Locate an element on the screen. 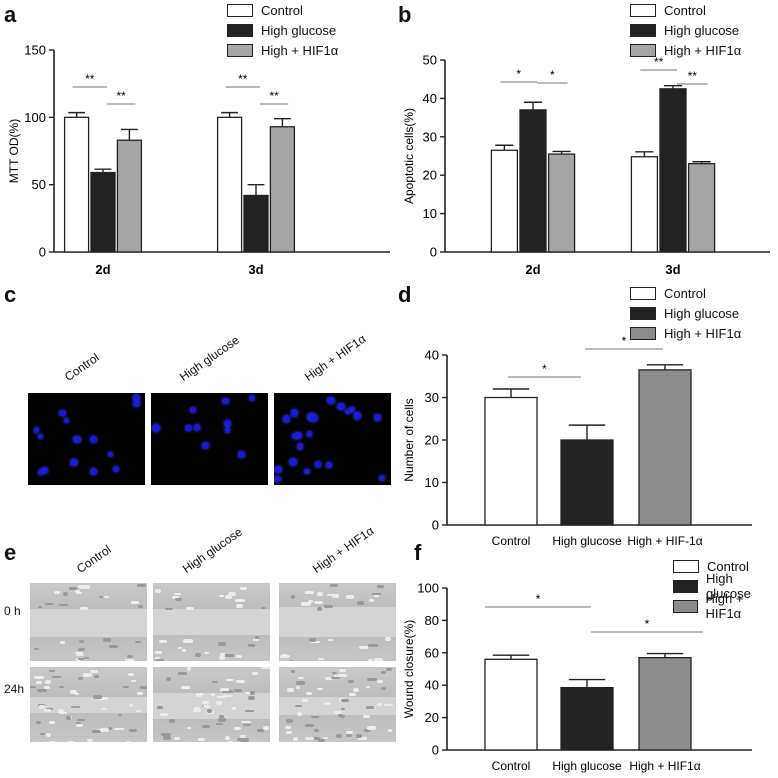 The height and width of the screenshot is (778, 778). legend-f-high-hif: High + HIF1α is located at coordinates (725, 606).